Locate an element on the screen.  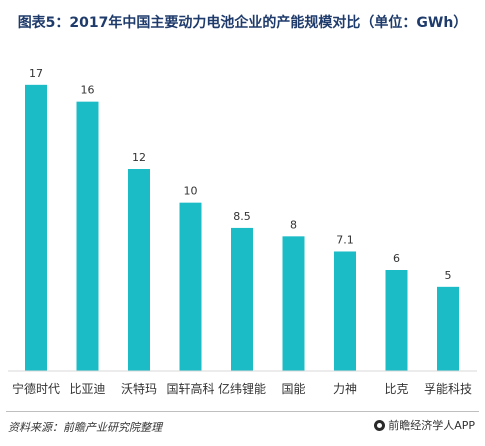
category-label: 力神 is located at coordinates (345, 389).